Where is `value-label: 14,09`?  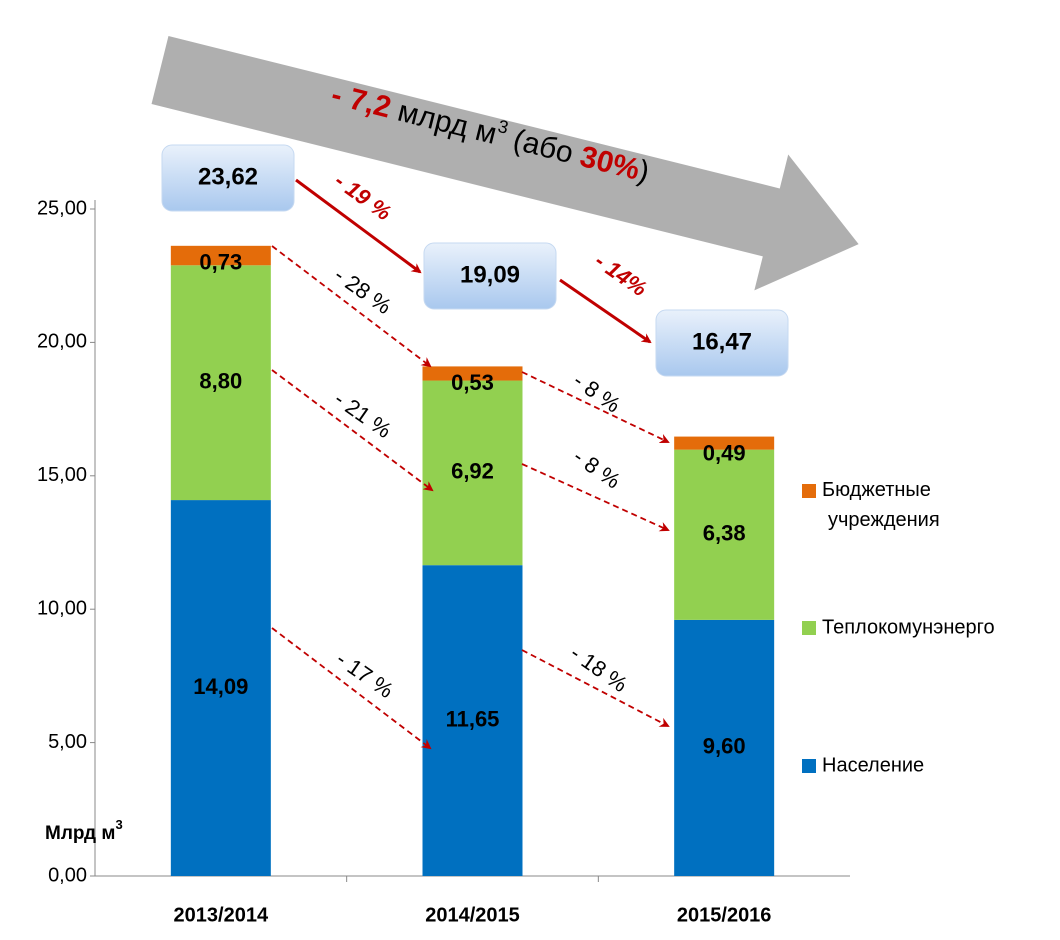
value-label: 14,09 is located at coordinates (220, 686).